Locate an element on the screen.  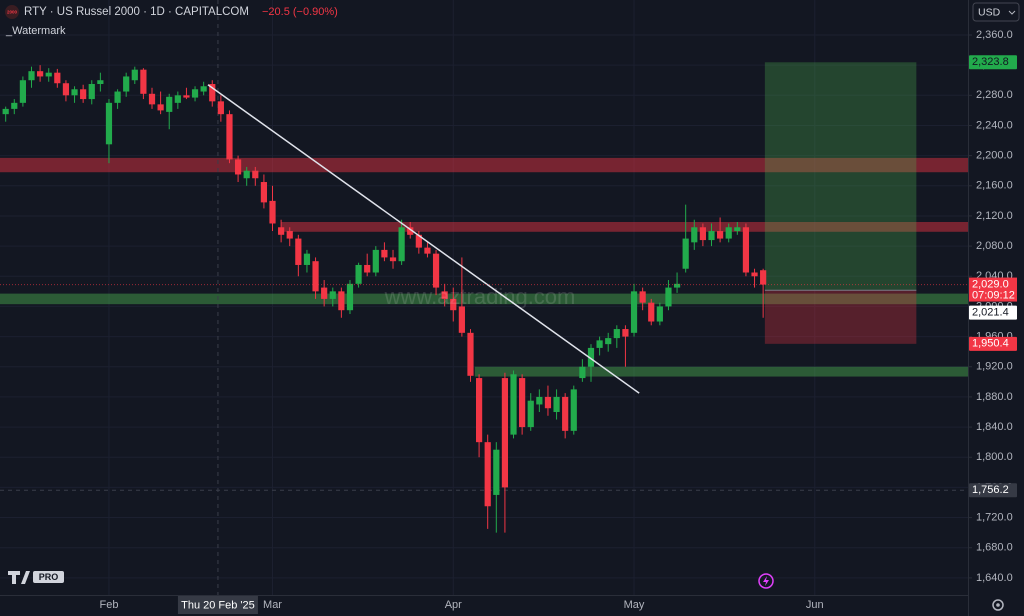
pro-badge is located at coordinates (48, 577).